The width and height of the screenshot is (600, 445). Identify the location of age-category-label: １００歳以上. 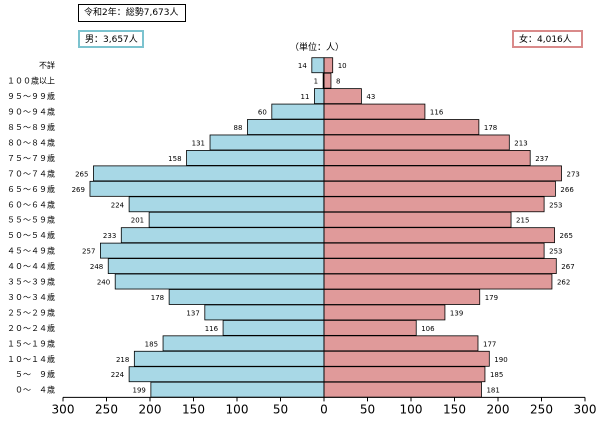
(31, 81).